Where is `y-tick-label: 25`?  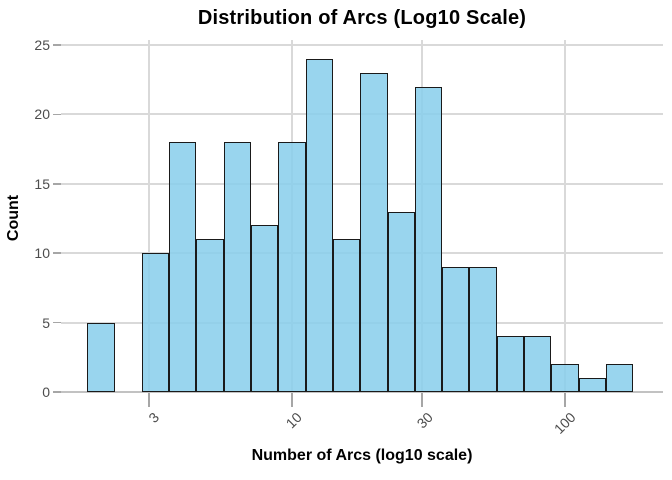
y-tick-label: 25 is located at coordinates (42, 45).